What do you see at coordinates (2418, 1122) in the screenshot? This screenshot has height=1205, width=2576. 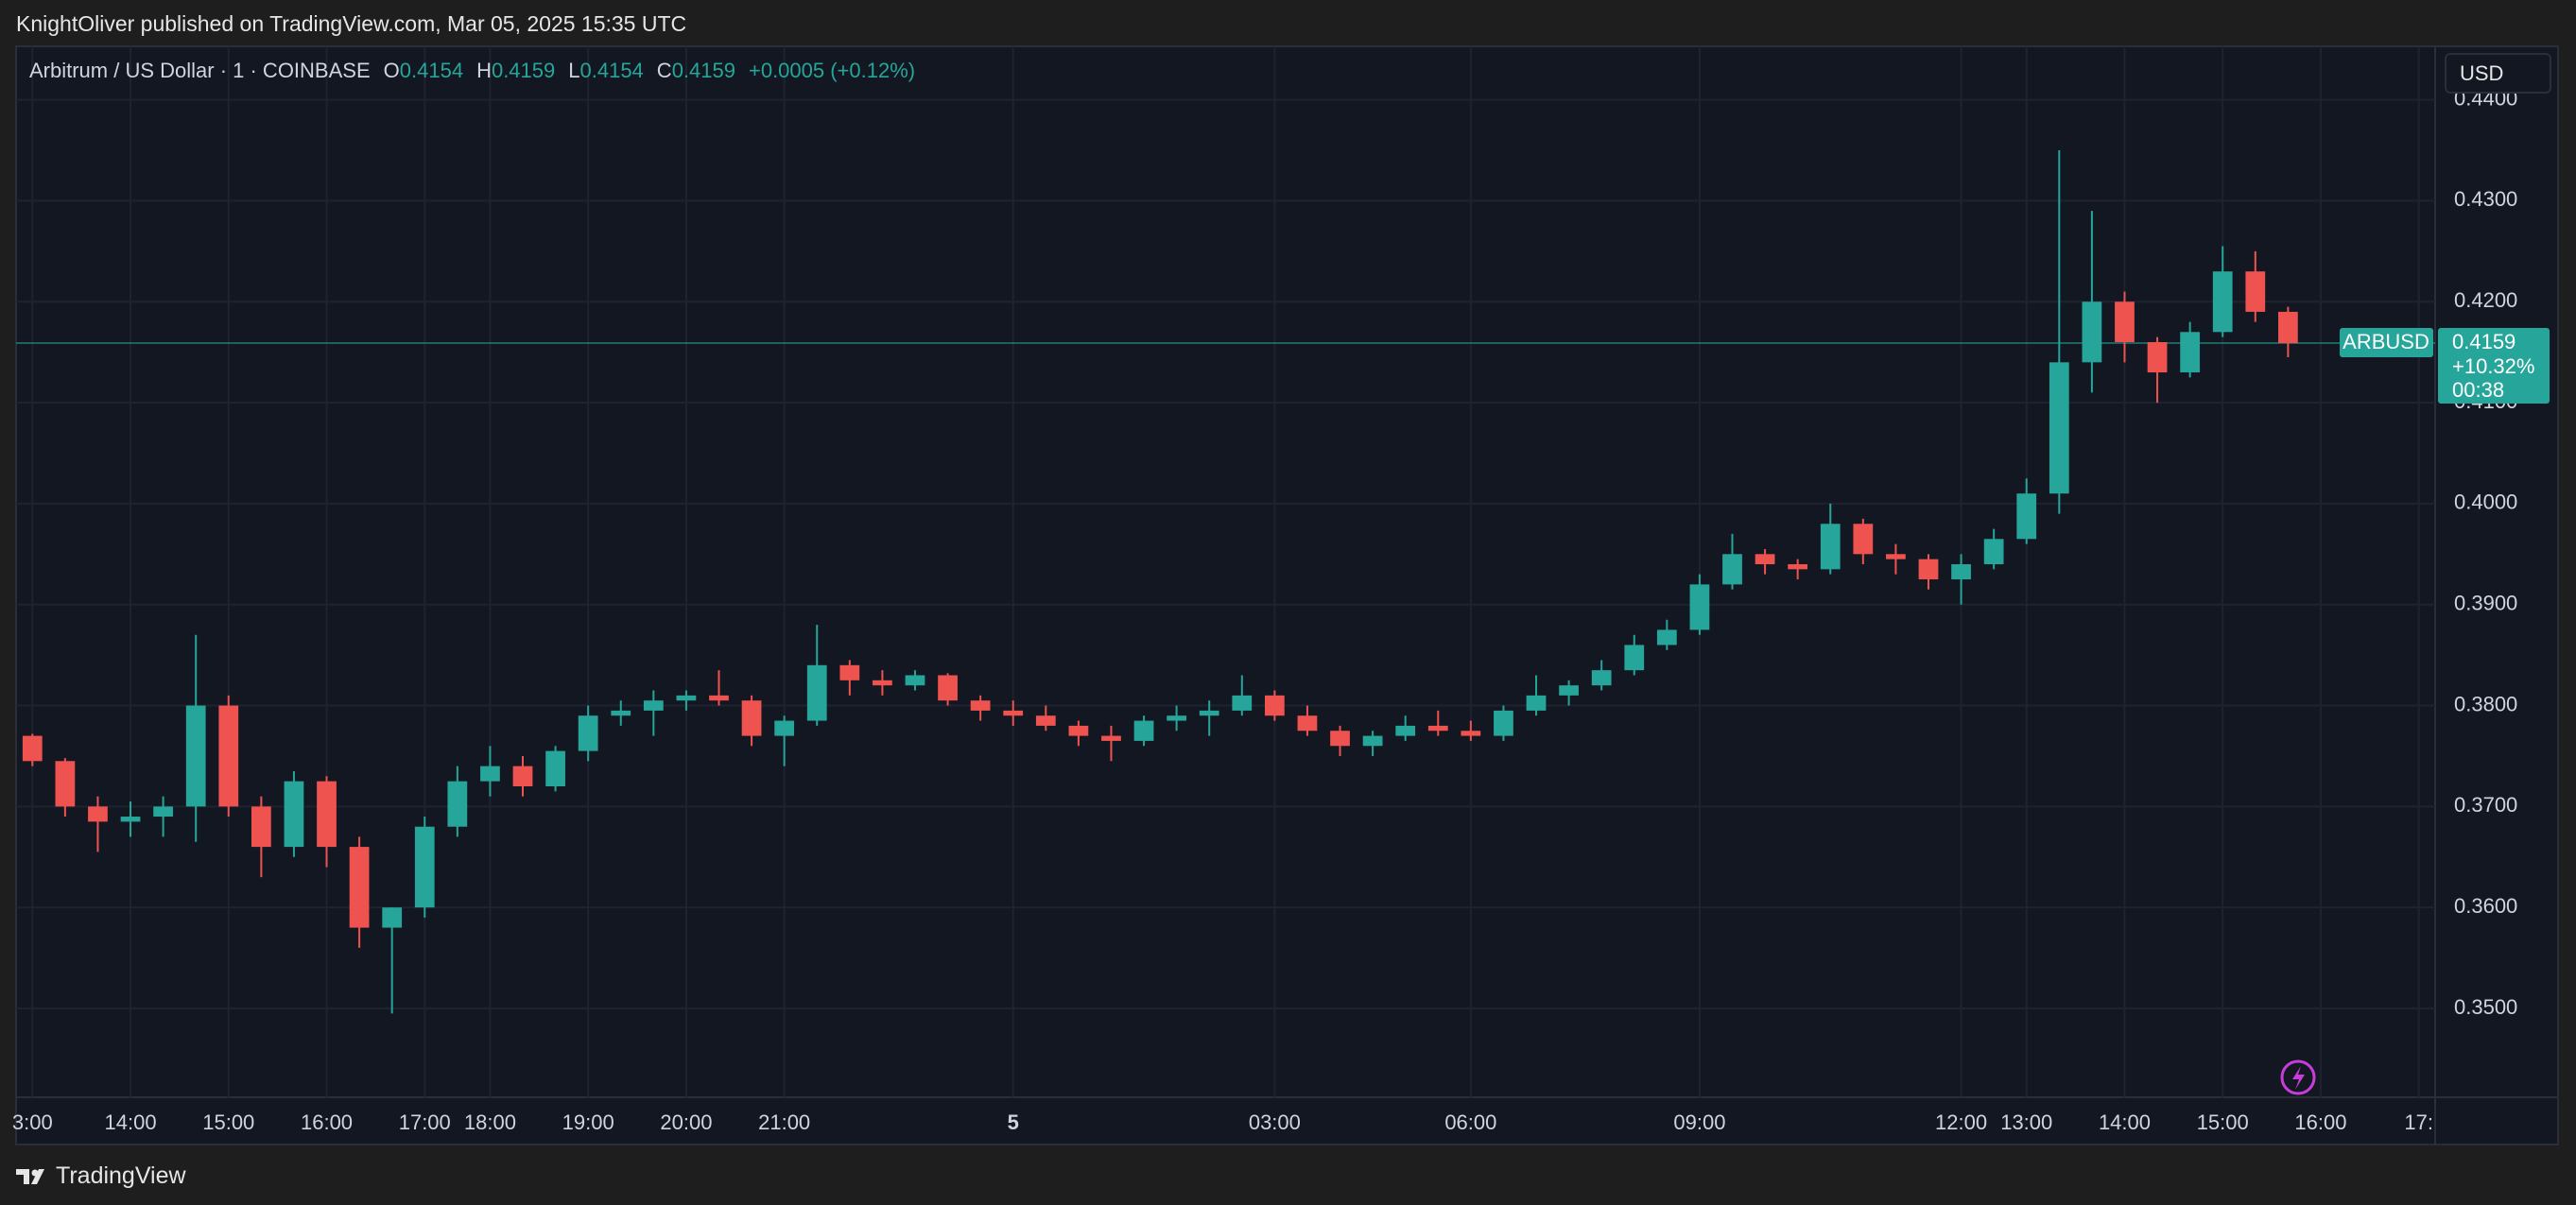 I see `x-tick-label: 17:` at bounding box center [2418, 1122].